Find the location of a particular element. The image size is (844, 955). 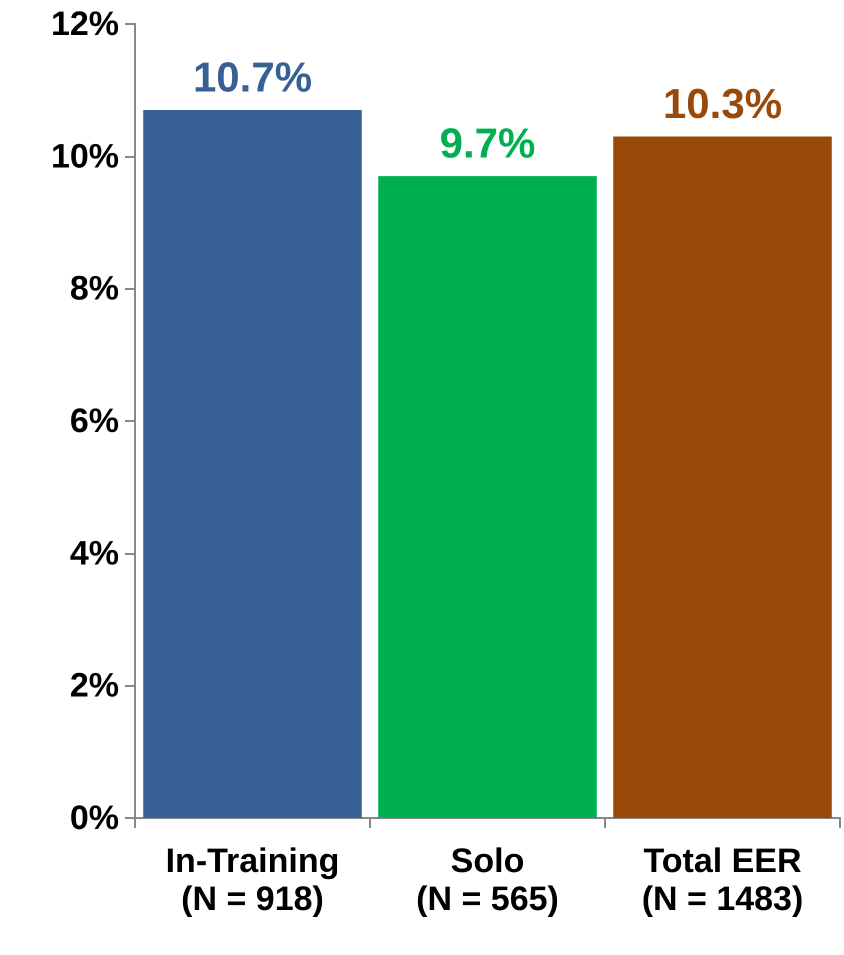

y-tick-label: 8% is located at coordinates (94, 289).